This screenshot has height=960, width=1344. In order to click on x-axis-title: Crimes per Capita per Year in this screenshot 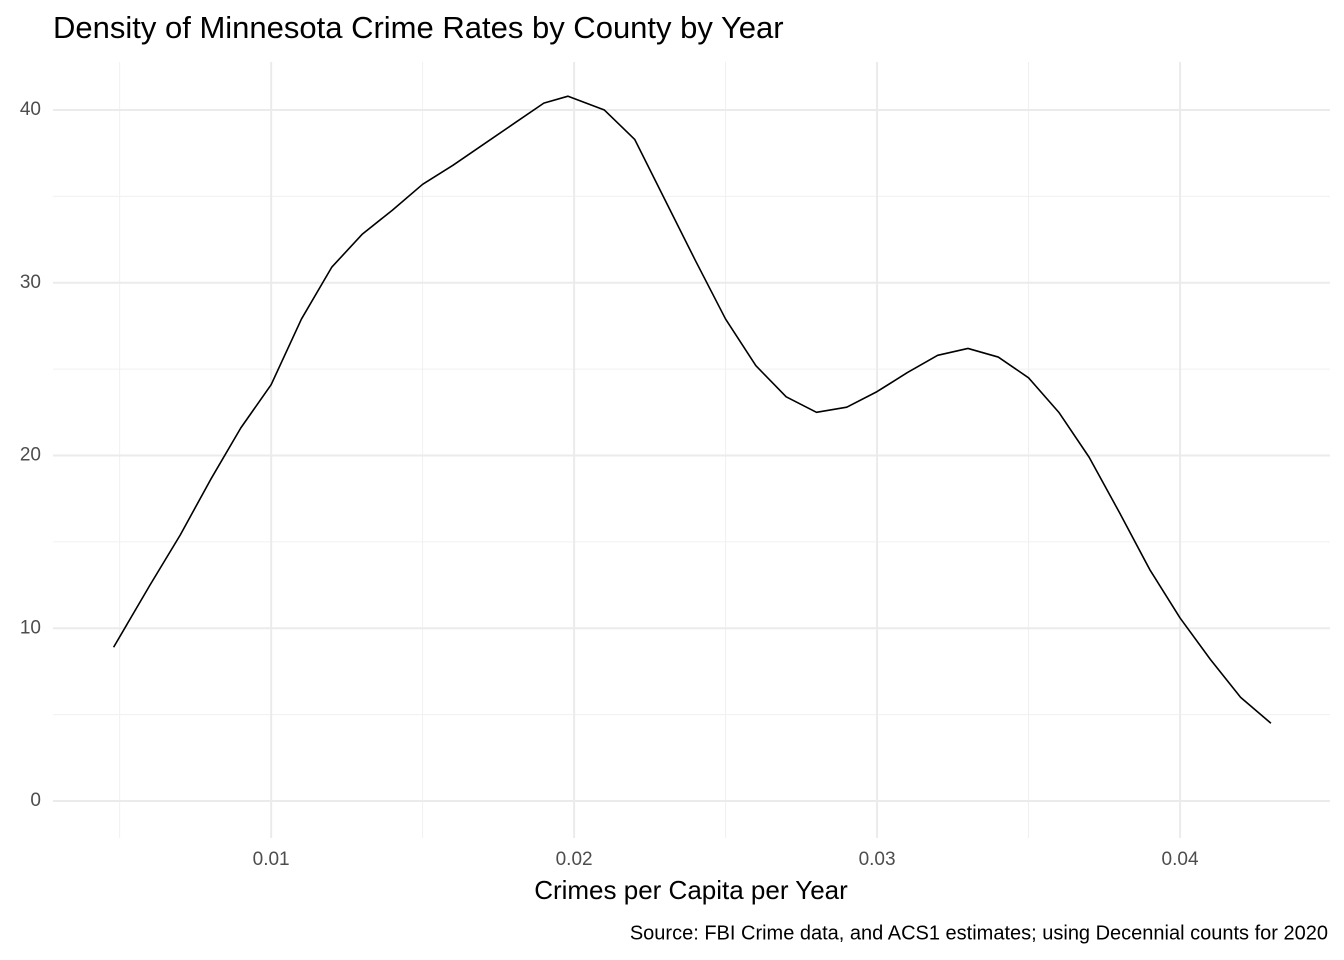, I will do `click(691, 890)`.